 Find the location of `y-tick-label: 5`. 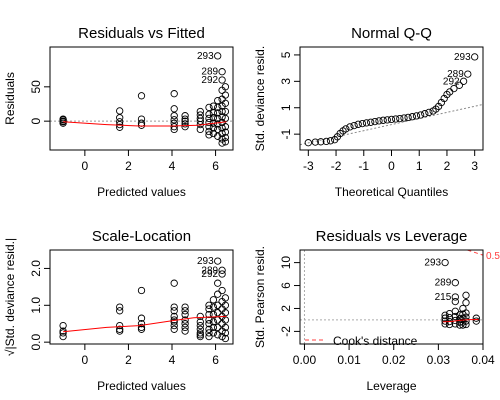

y-tick-label: 5 is located at coordinates (286, 54).